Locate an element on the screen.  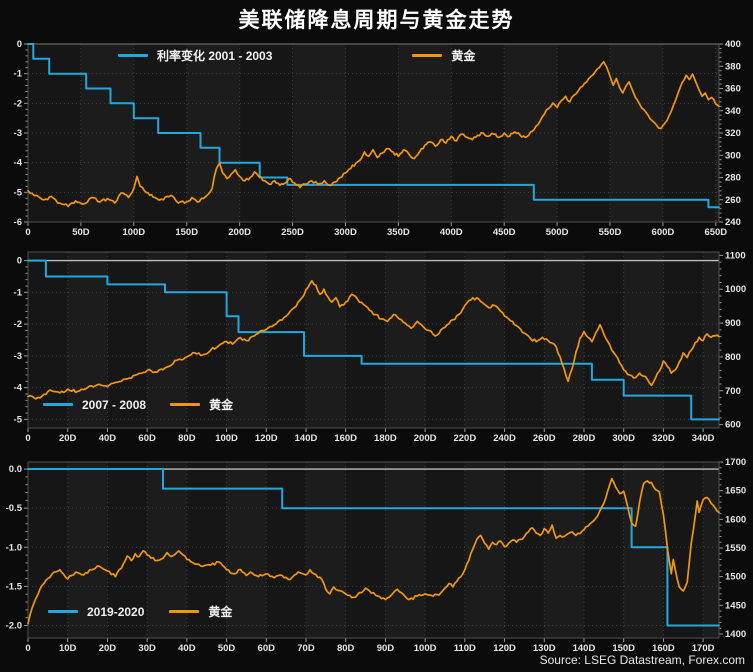
svg-text: 380 is located at coordinates (733, 66).